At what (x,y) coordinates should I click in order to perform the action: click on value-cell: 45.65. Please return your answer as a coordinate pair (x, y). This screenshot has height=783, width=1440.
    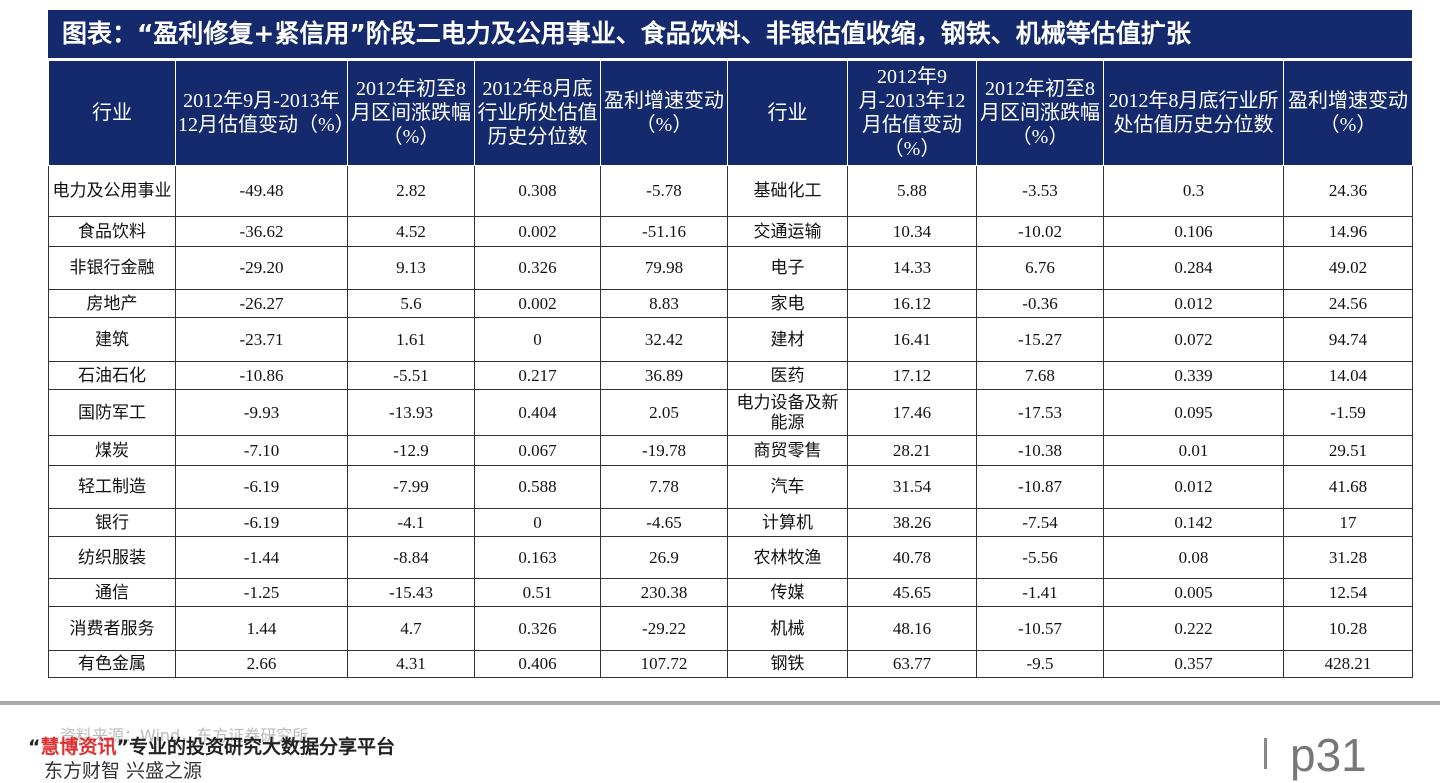
    Looking at the image, I should click on (912, 592).